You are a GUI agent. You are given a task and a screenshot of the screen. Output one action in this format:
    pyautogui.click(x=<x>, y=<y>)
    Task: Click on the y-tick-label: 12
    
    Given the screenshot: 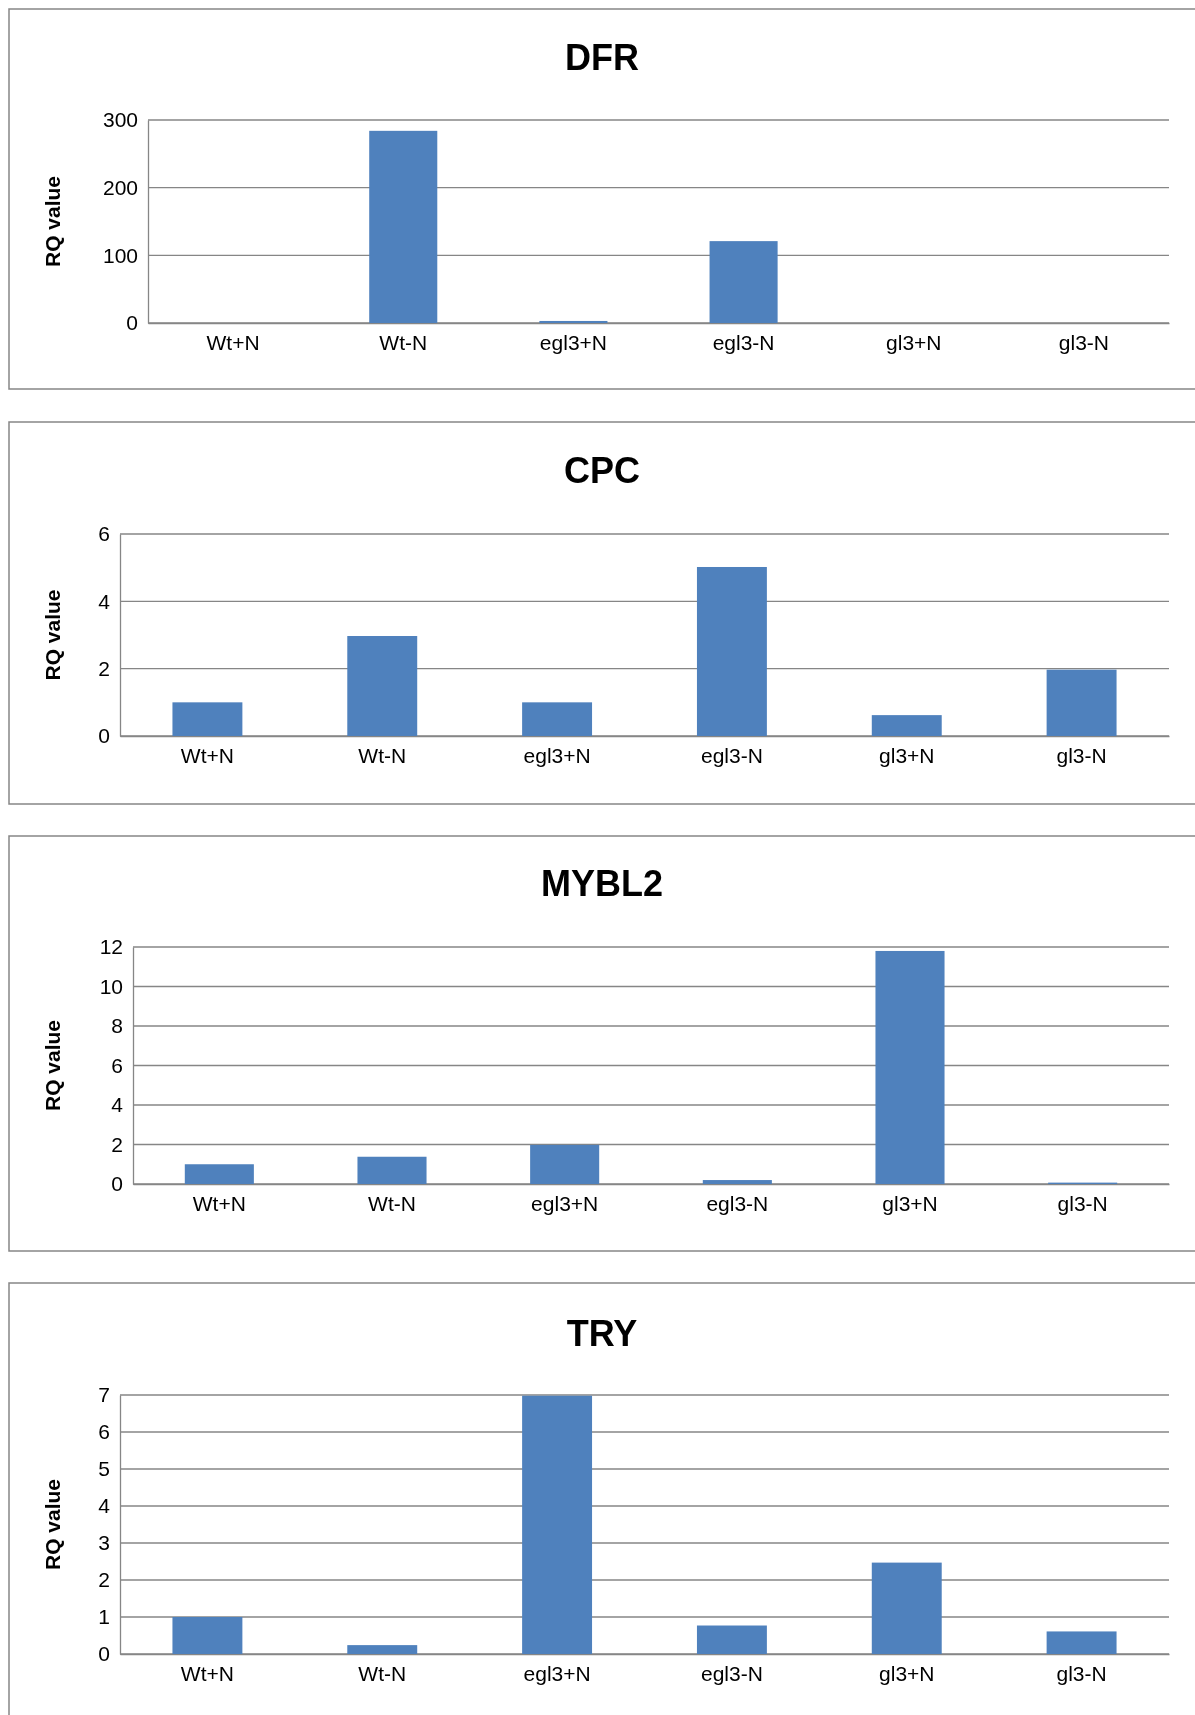 What is the action you would take?
    pyautogui.click(x=111, y=947)
    